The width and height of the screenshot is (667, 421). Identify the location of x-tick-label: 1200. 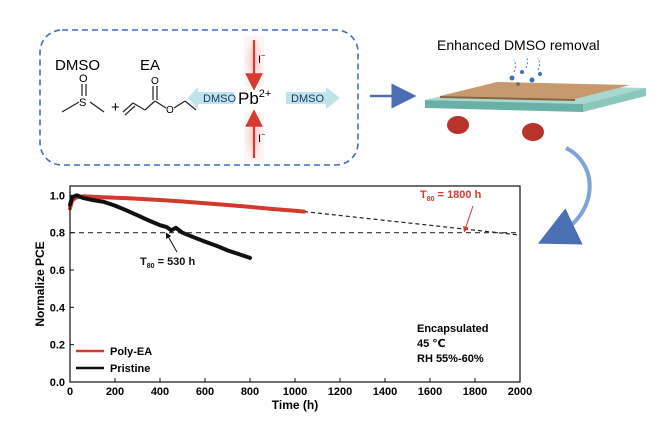
(340, 392).